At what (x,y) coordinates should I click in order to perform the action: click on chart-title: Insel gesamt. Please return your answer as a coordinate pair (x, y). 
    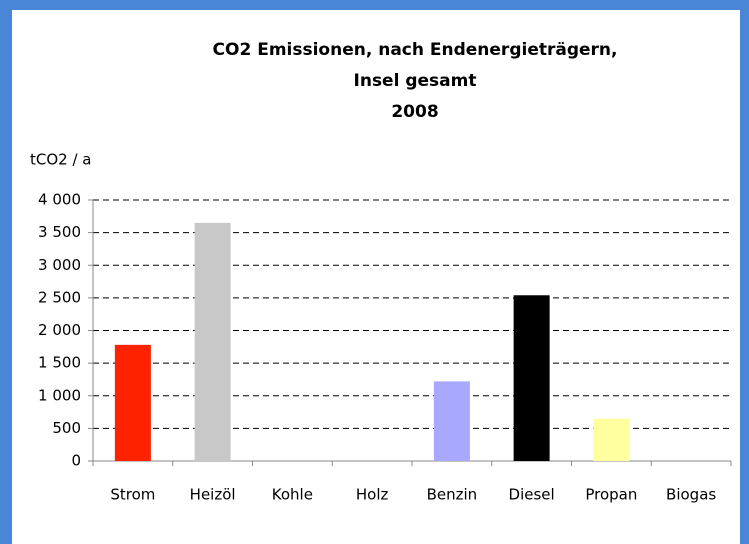
    Looking at the image, I should click on (415, 81).